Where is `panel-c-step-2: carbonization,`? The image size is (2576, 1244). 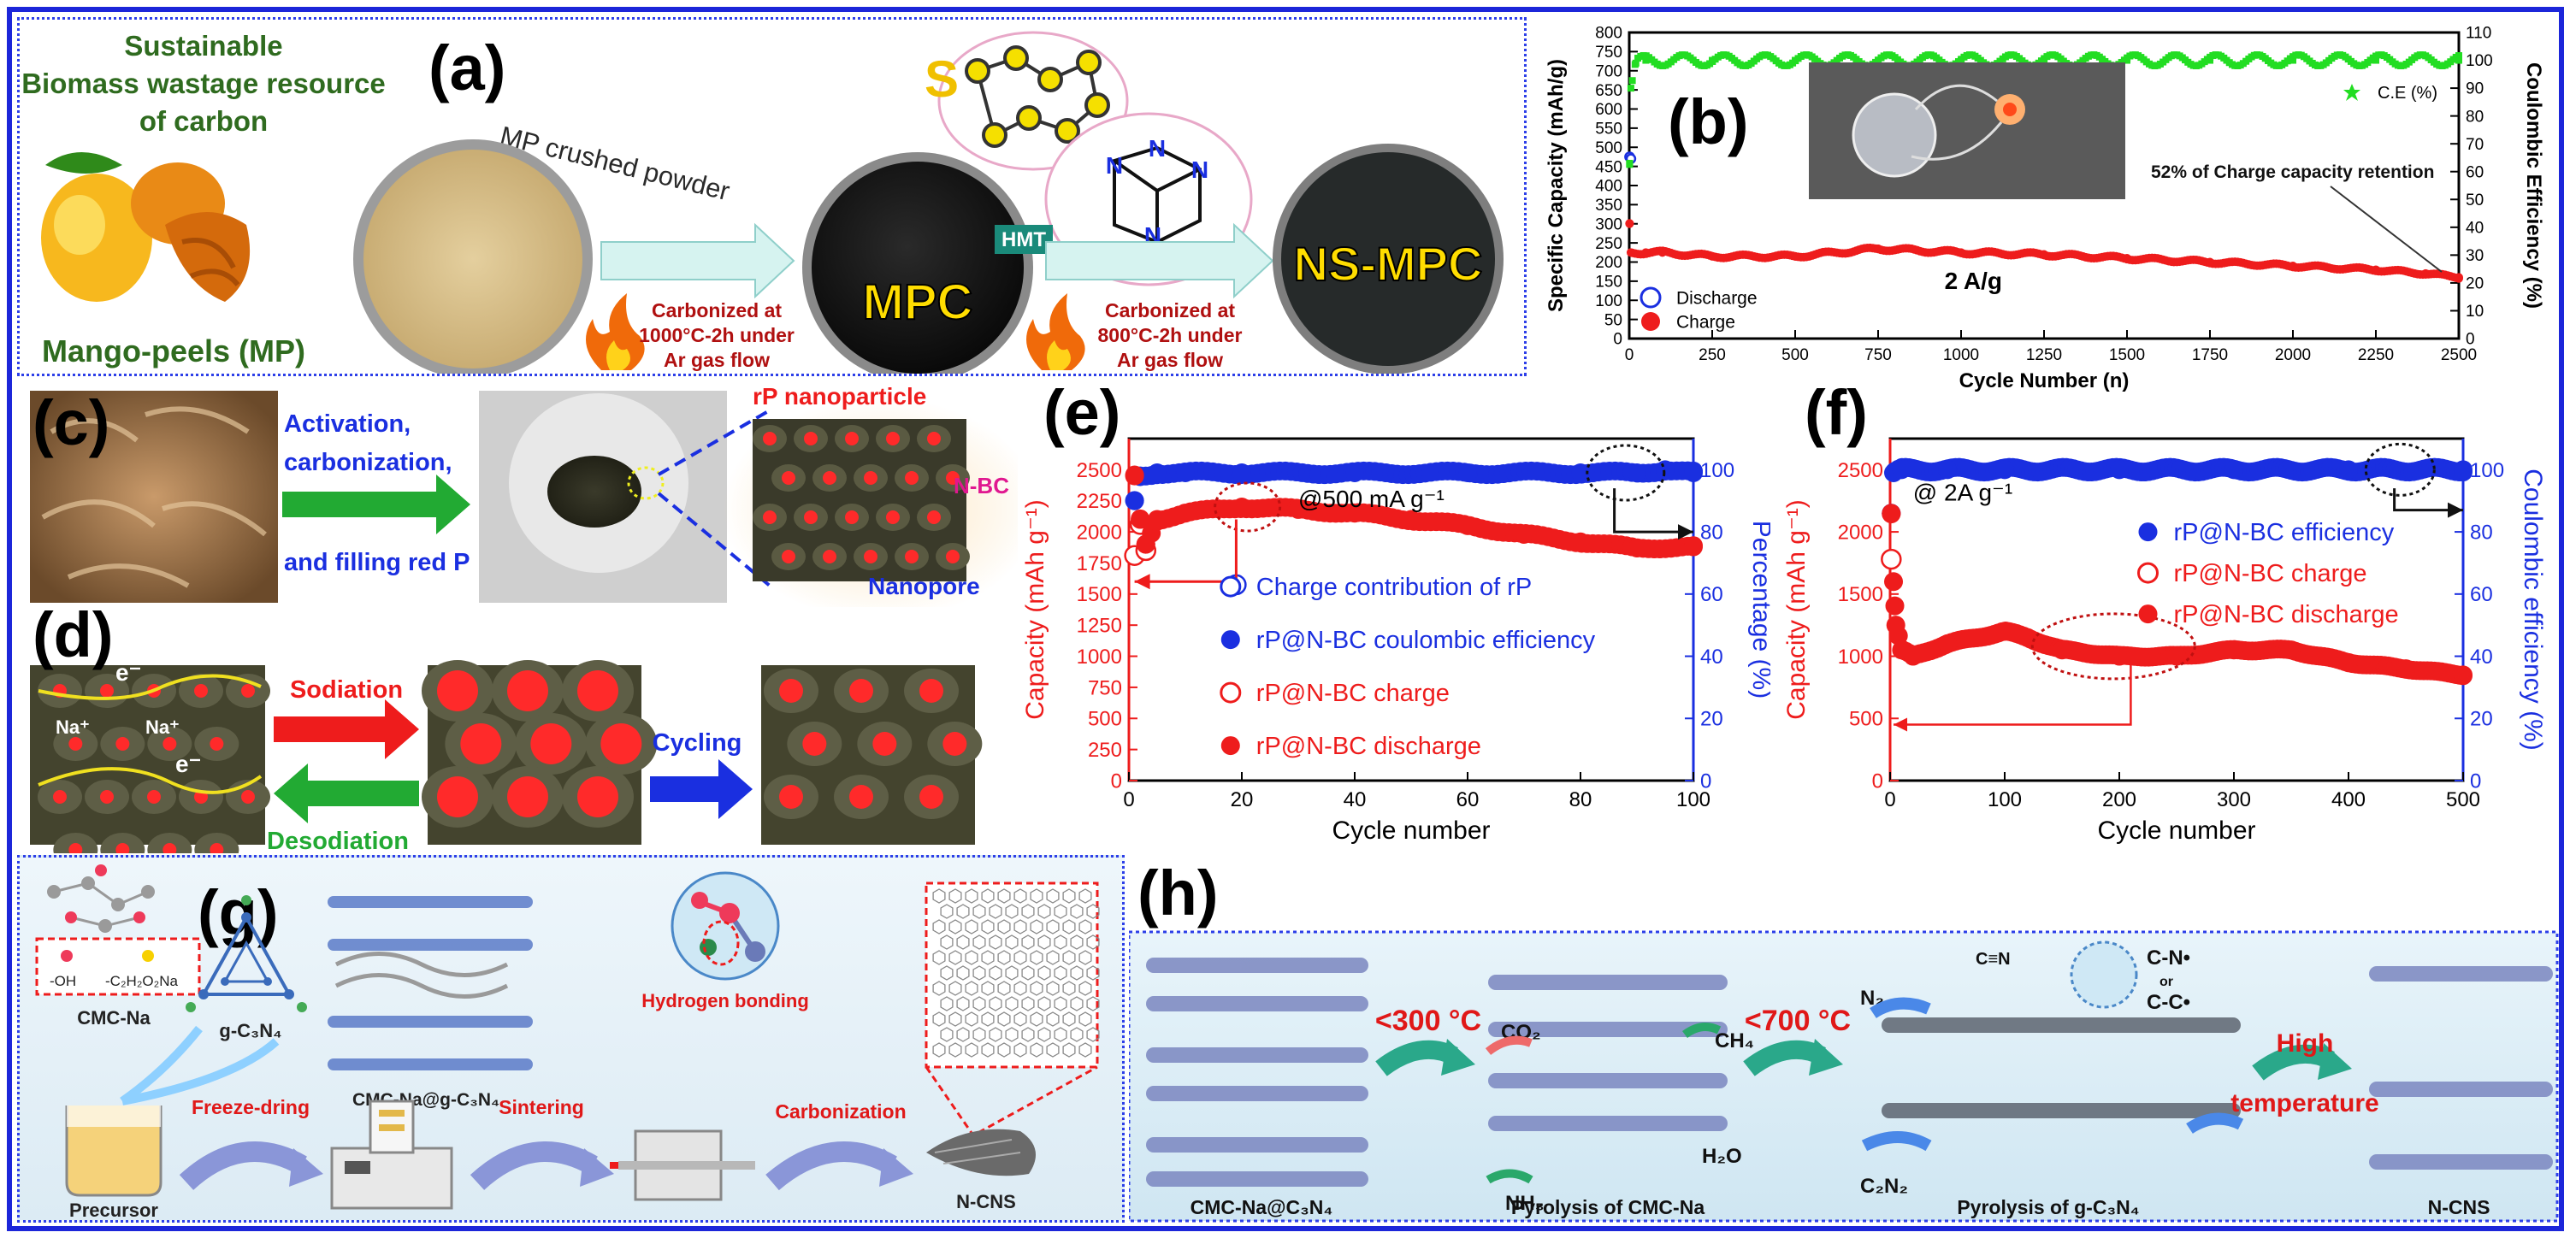
panel-c-step-2: carbonization, is located at coordinates (368, 462).